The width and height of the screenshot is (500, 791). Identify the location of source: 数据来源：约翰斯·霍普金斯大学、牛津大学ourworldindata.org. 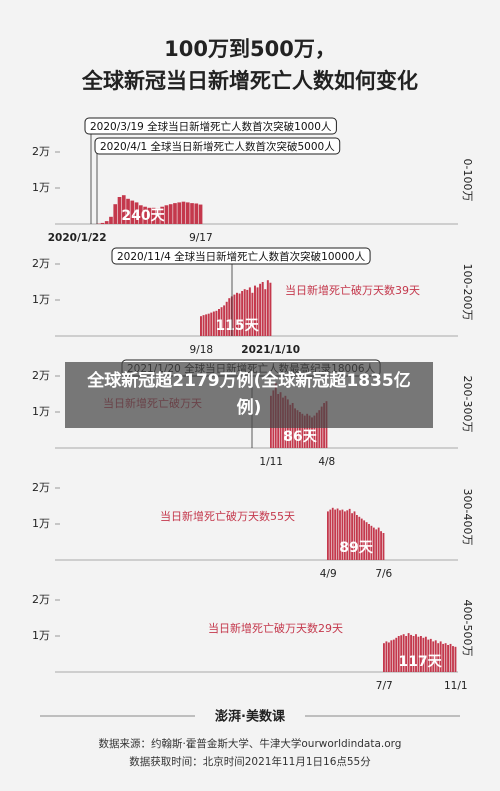
(250, 743).